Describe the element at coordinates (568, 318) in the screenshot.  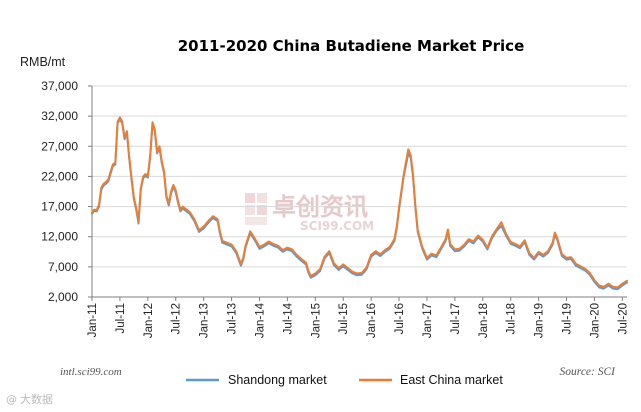
I see `x-tick-label: Jul-19` at that location.